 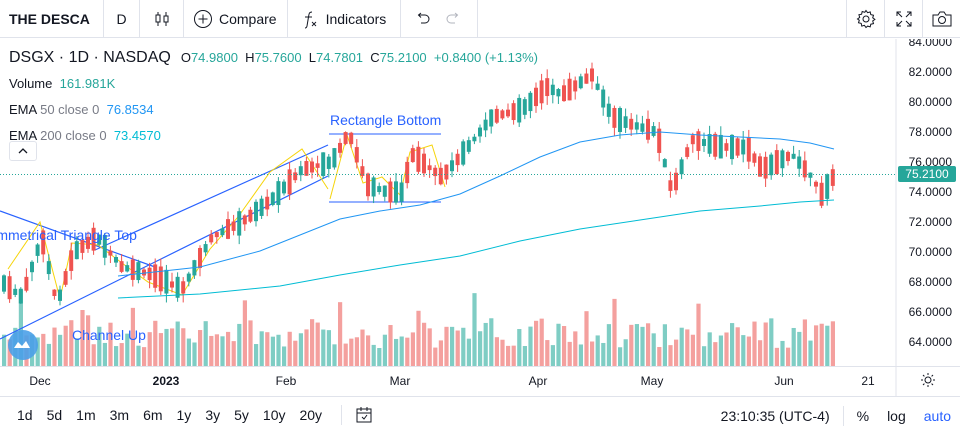 What do you see at coordinates (423, 19) in the screenshot?
I see `undo-icon` at bounding box center [423, 19].